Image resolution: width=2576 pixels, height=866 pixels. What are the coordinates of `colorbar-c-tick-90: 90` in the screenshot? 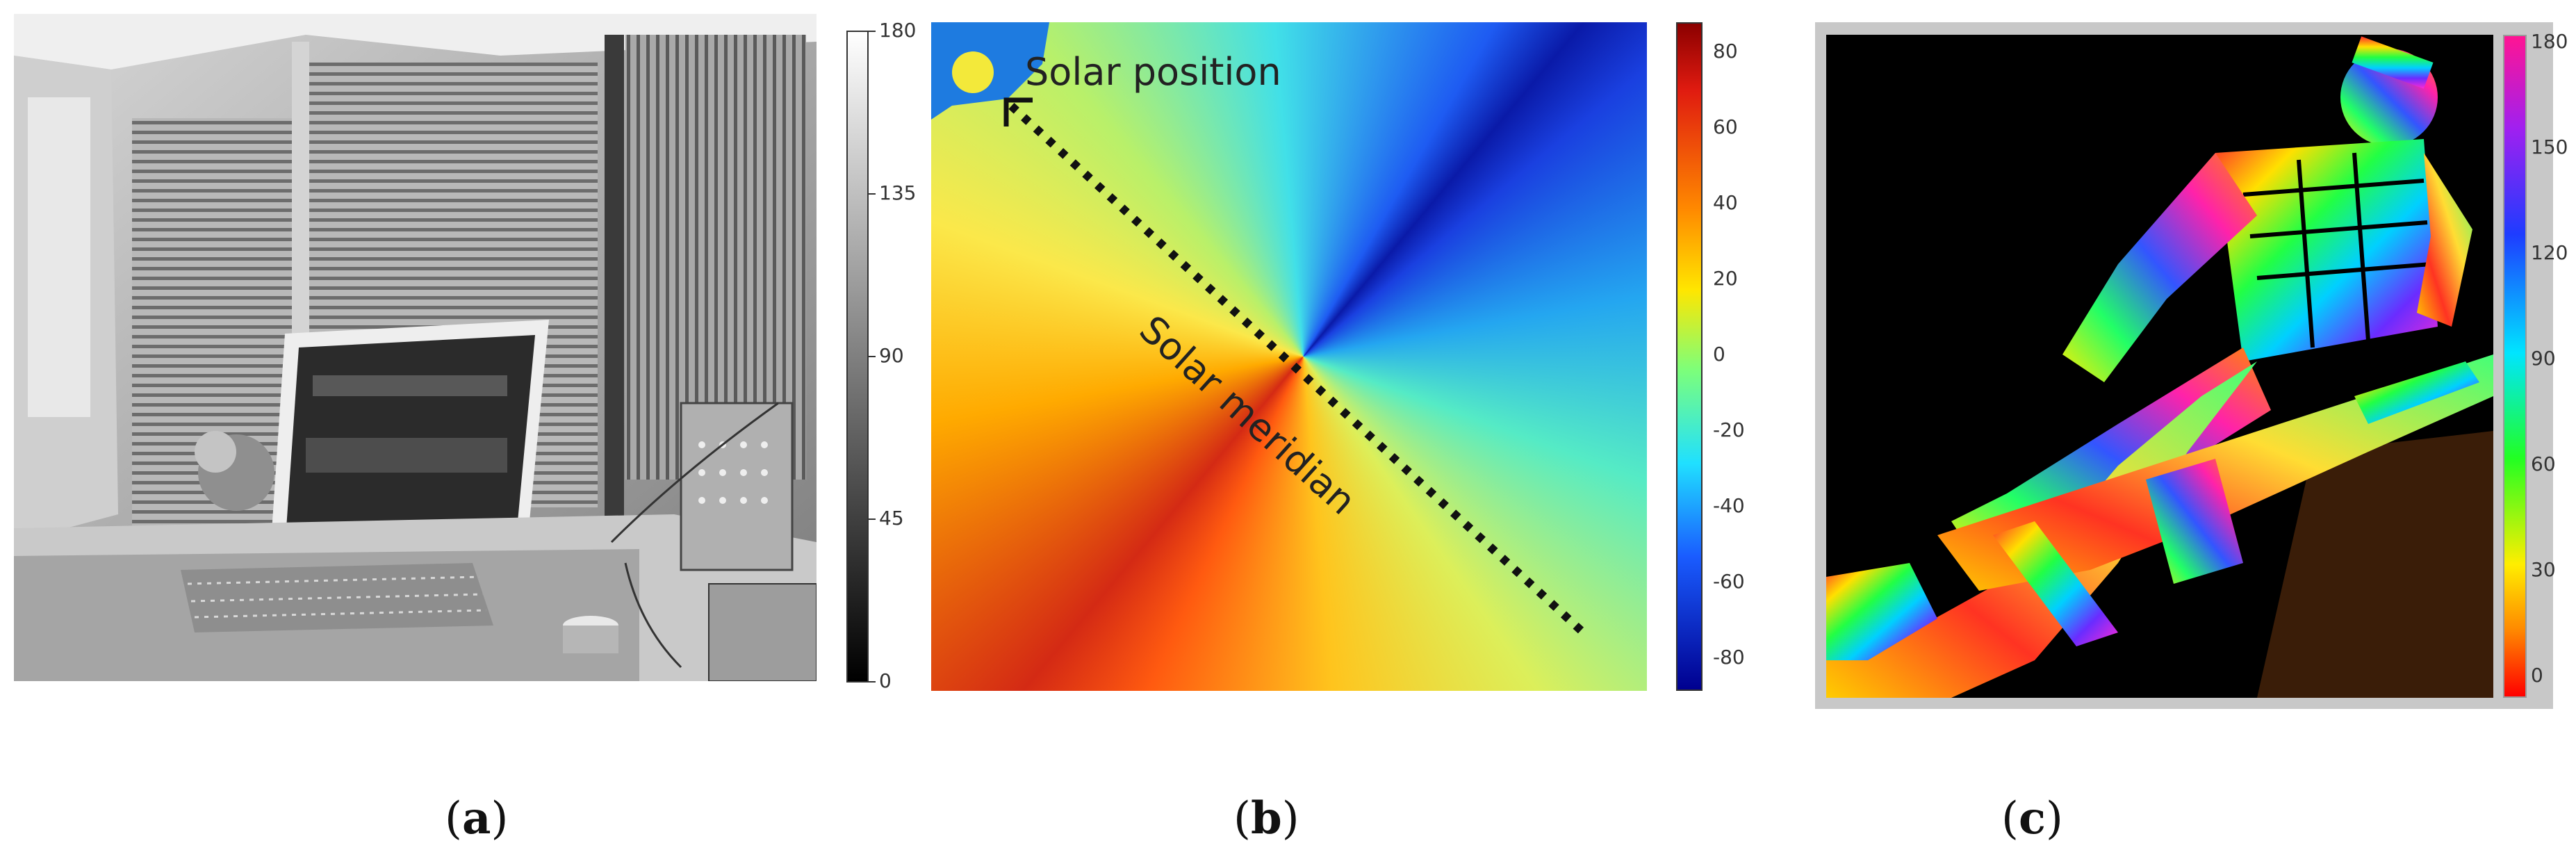 It's located at (2543, 358).